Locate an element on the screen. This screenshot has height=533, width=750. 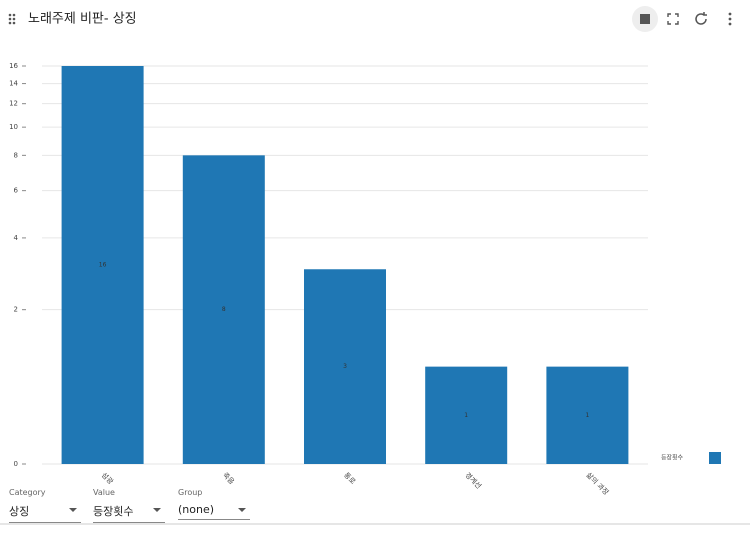
data-label: 16 is located at coordinates (103, 265).